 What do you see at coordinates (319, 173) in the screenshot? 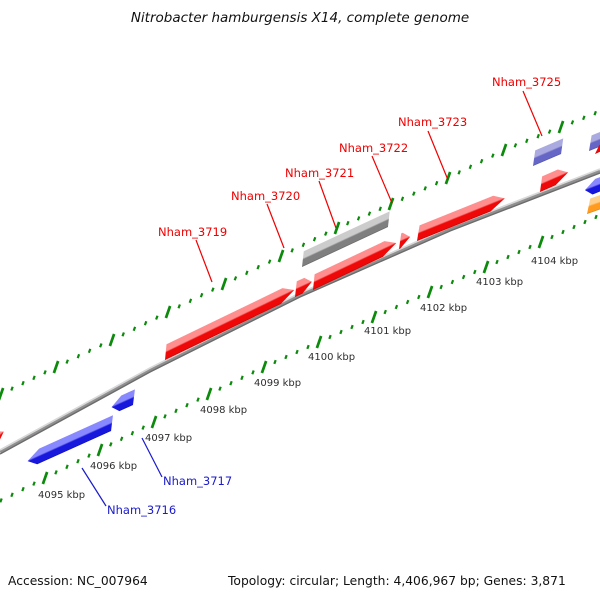
I see `gene-label-Nham_3721: Nham_3721` at bounding box center [319, 173].